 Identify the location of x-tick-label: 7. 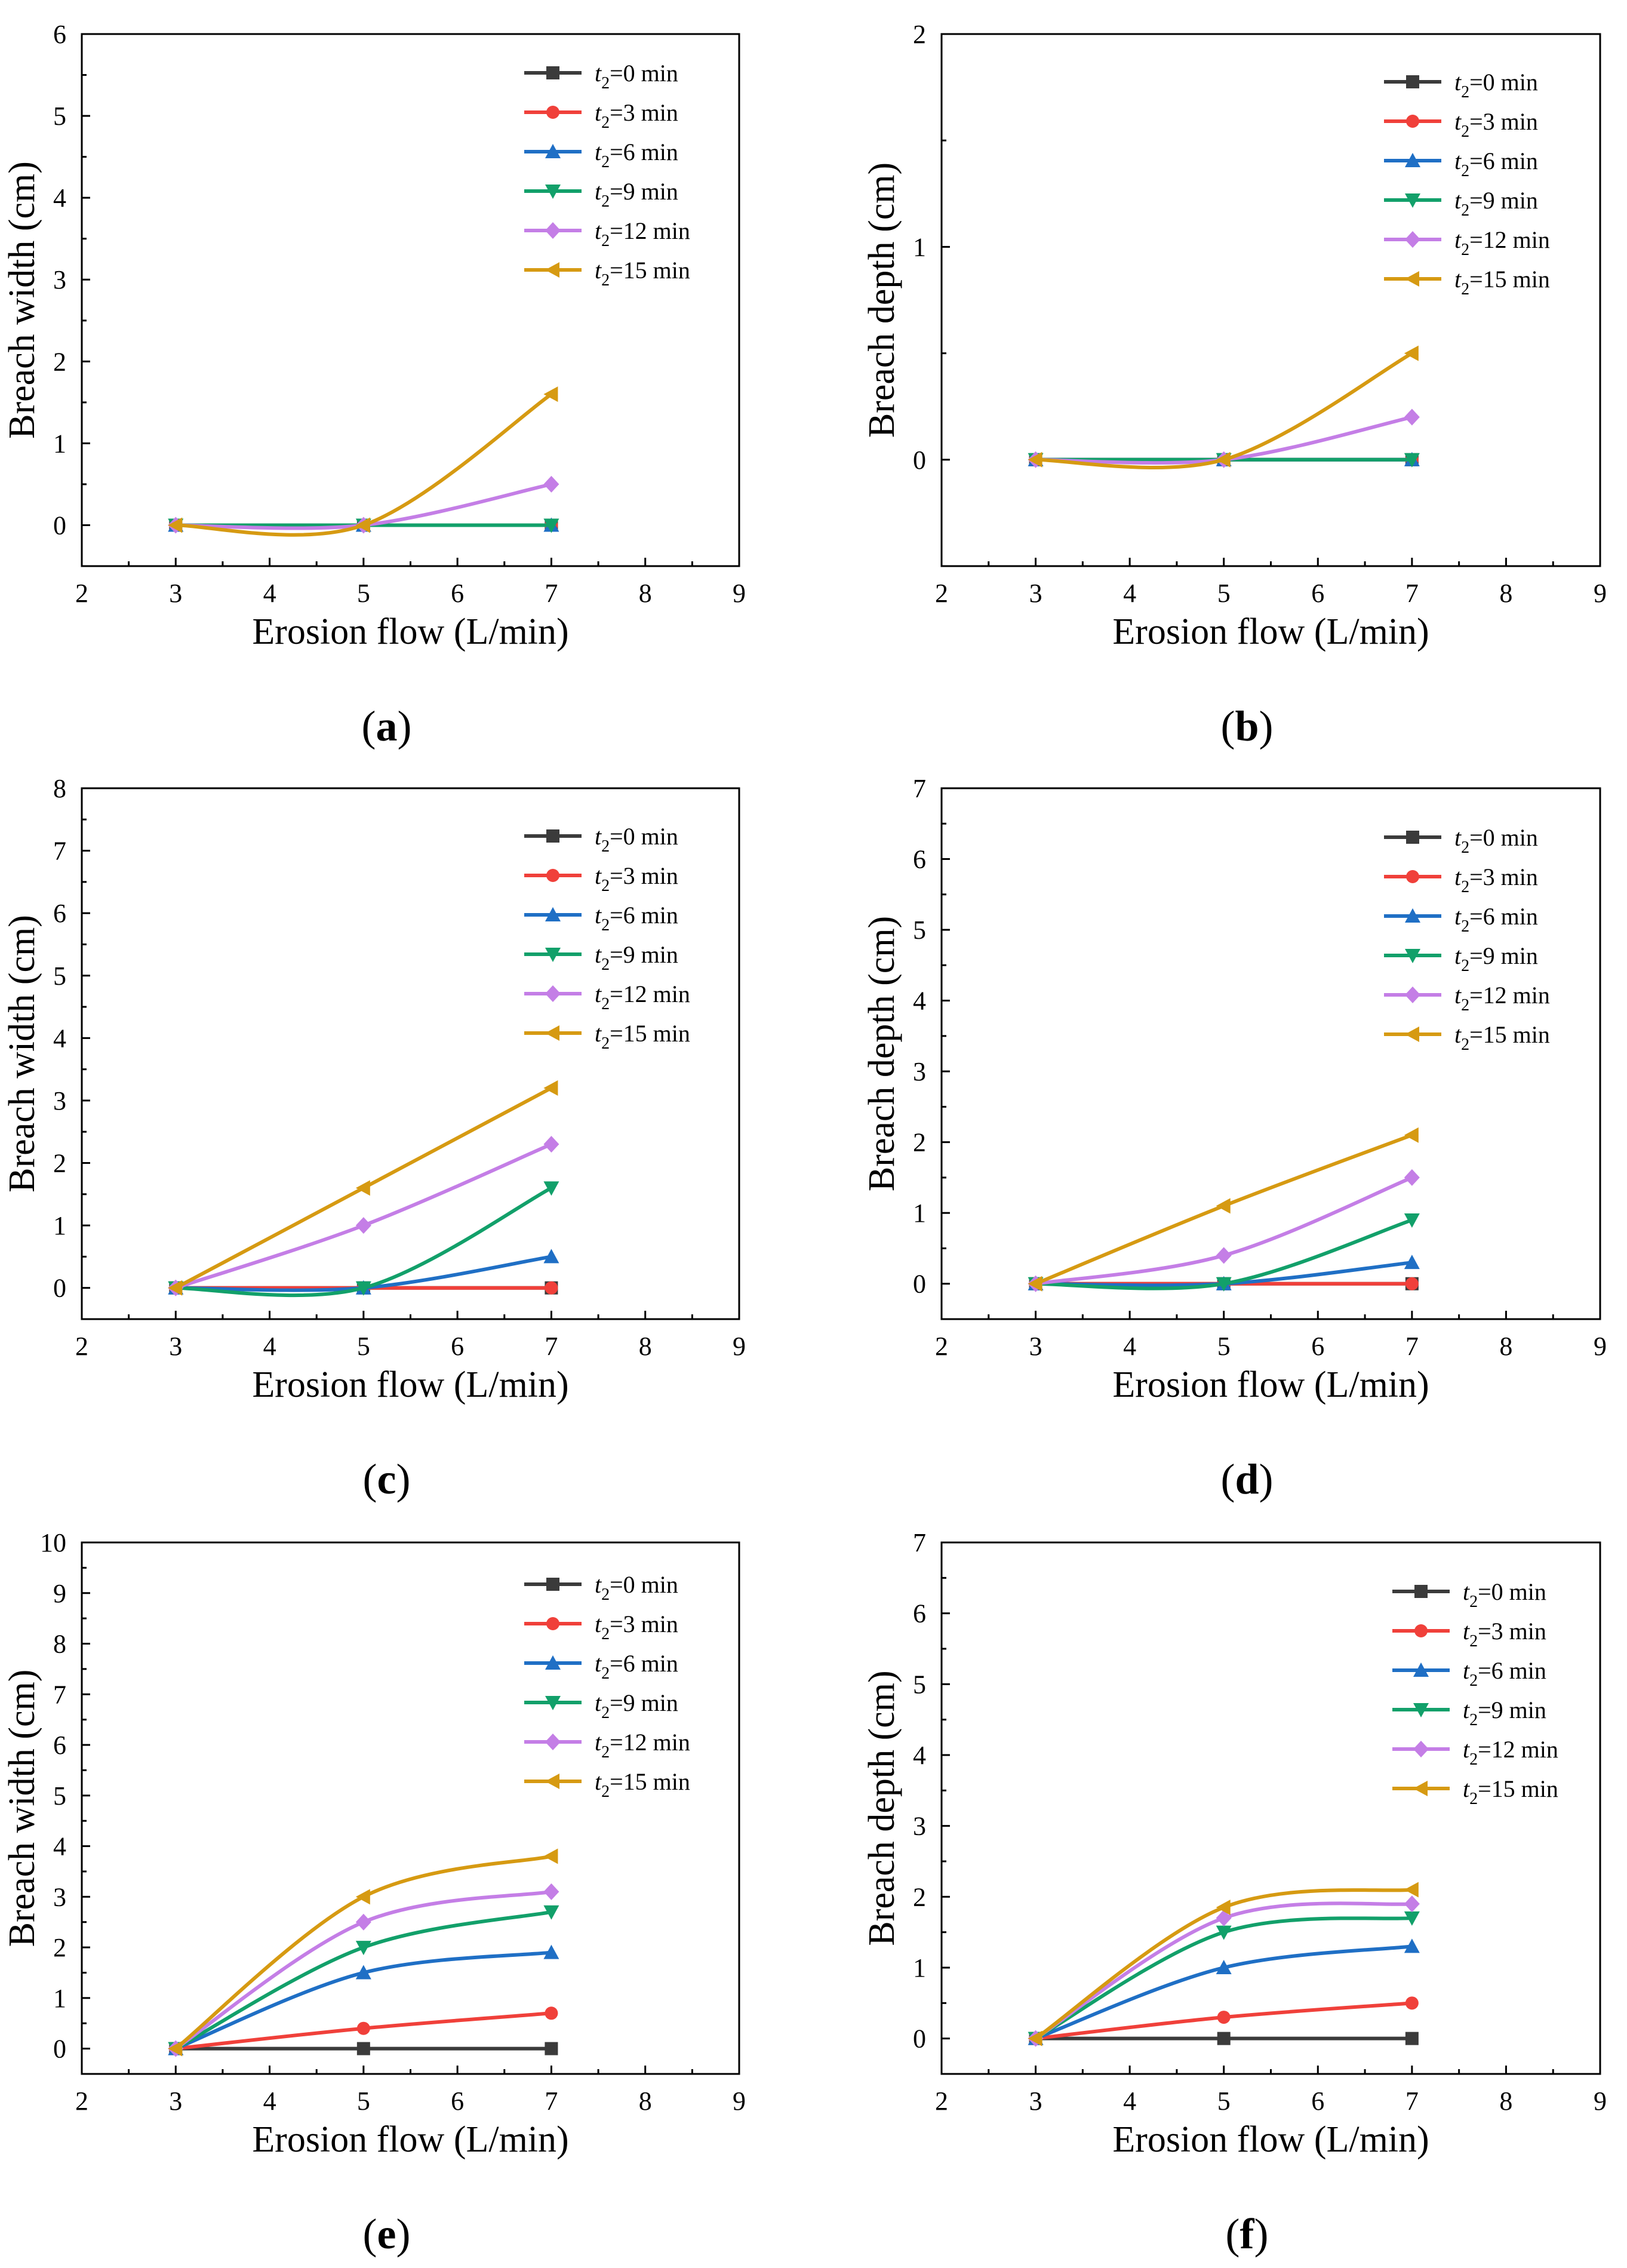
(1412, 1346).